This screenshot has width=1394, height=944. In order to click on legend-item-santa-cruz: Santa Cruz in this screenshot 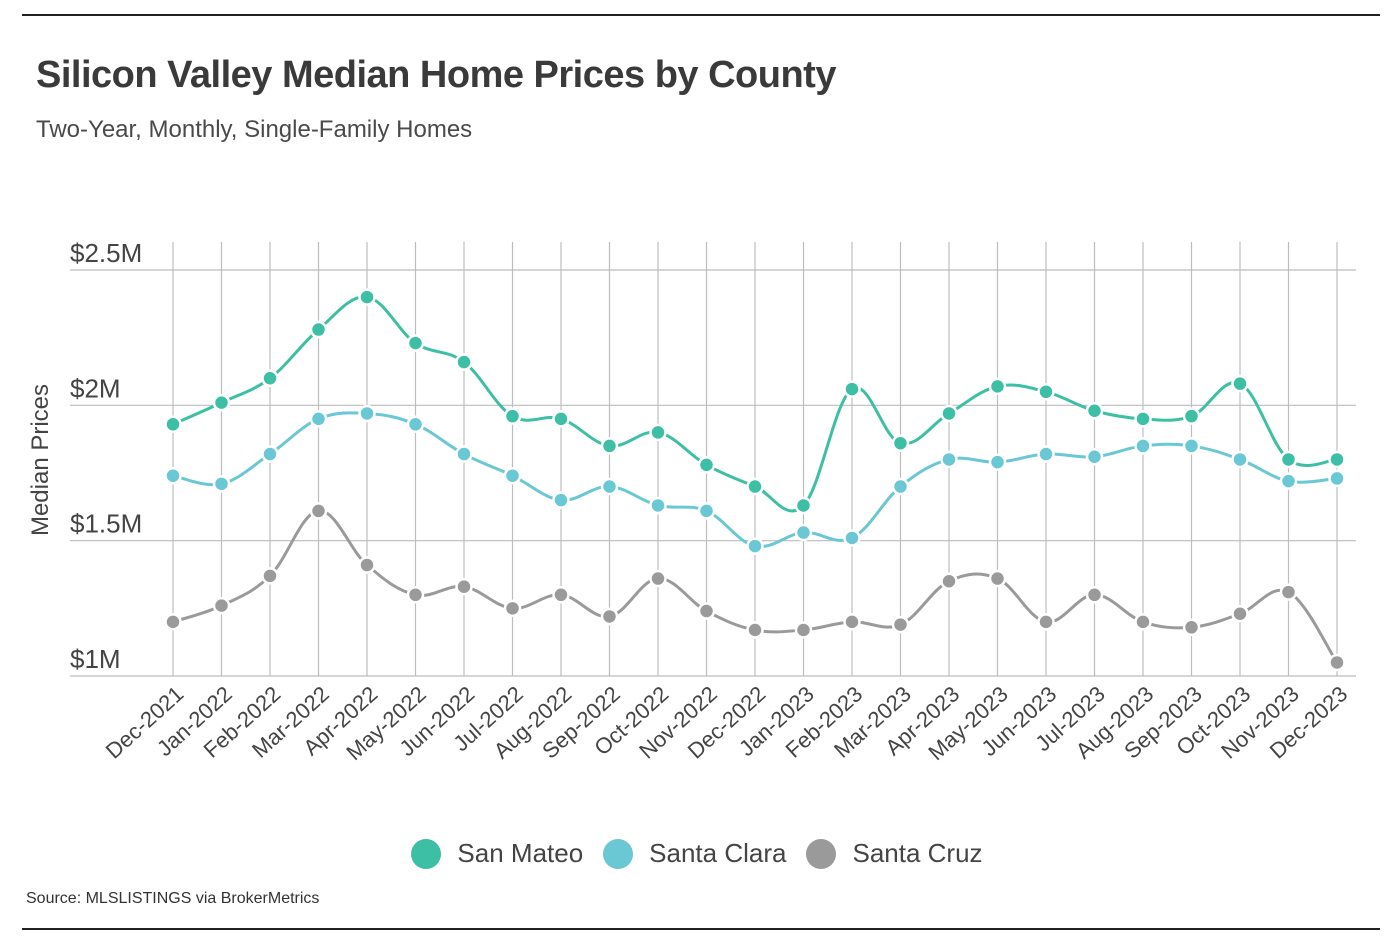, I will do `click(894, 853)`.